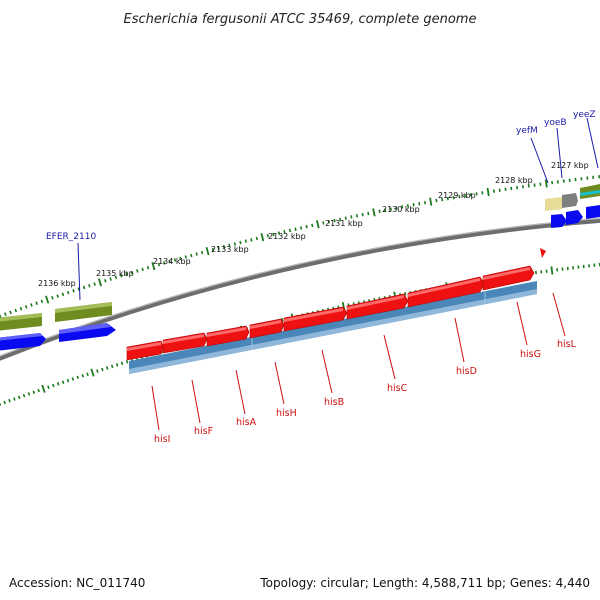  What do you see at coordinates (401, 209) in the screenshot?
I see `scale-label: 2130 kbp` at bounding box center [401, 209].